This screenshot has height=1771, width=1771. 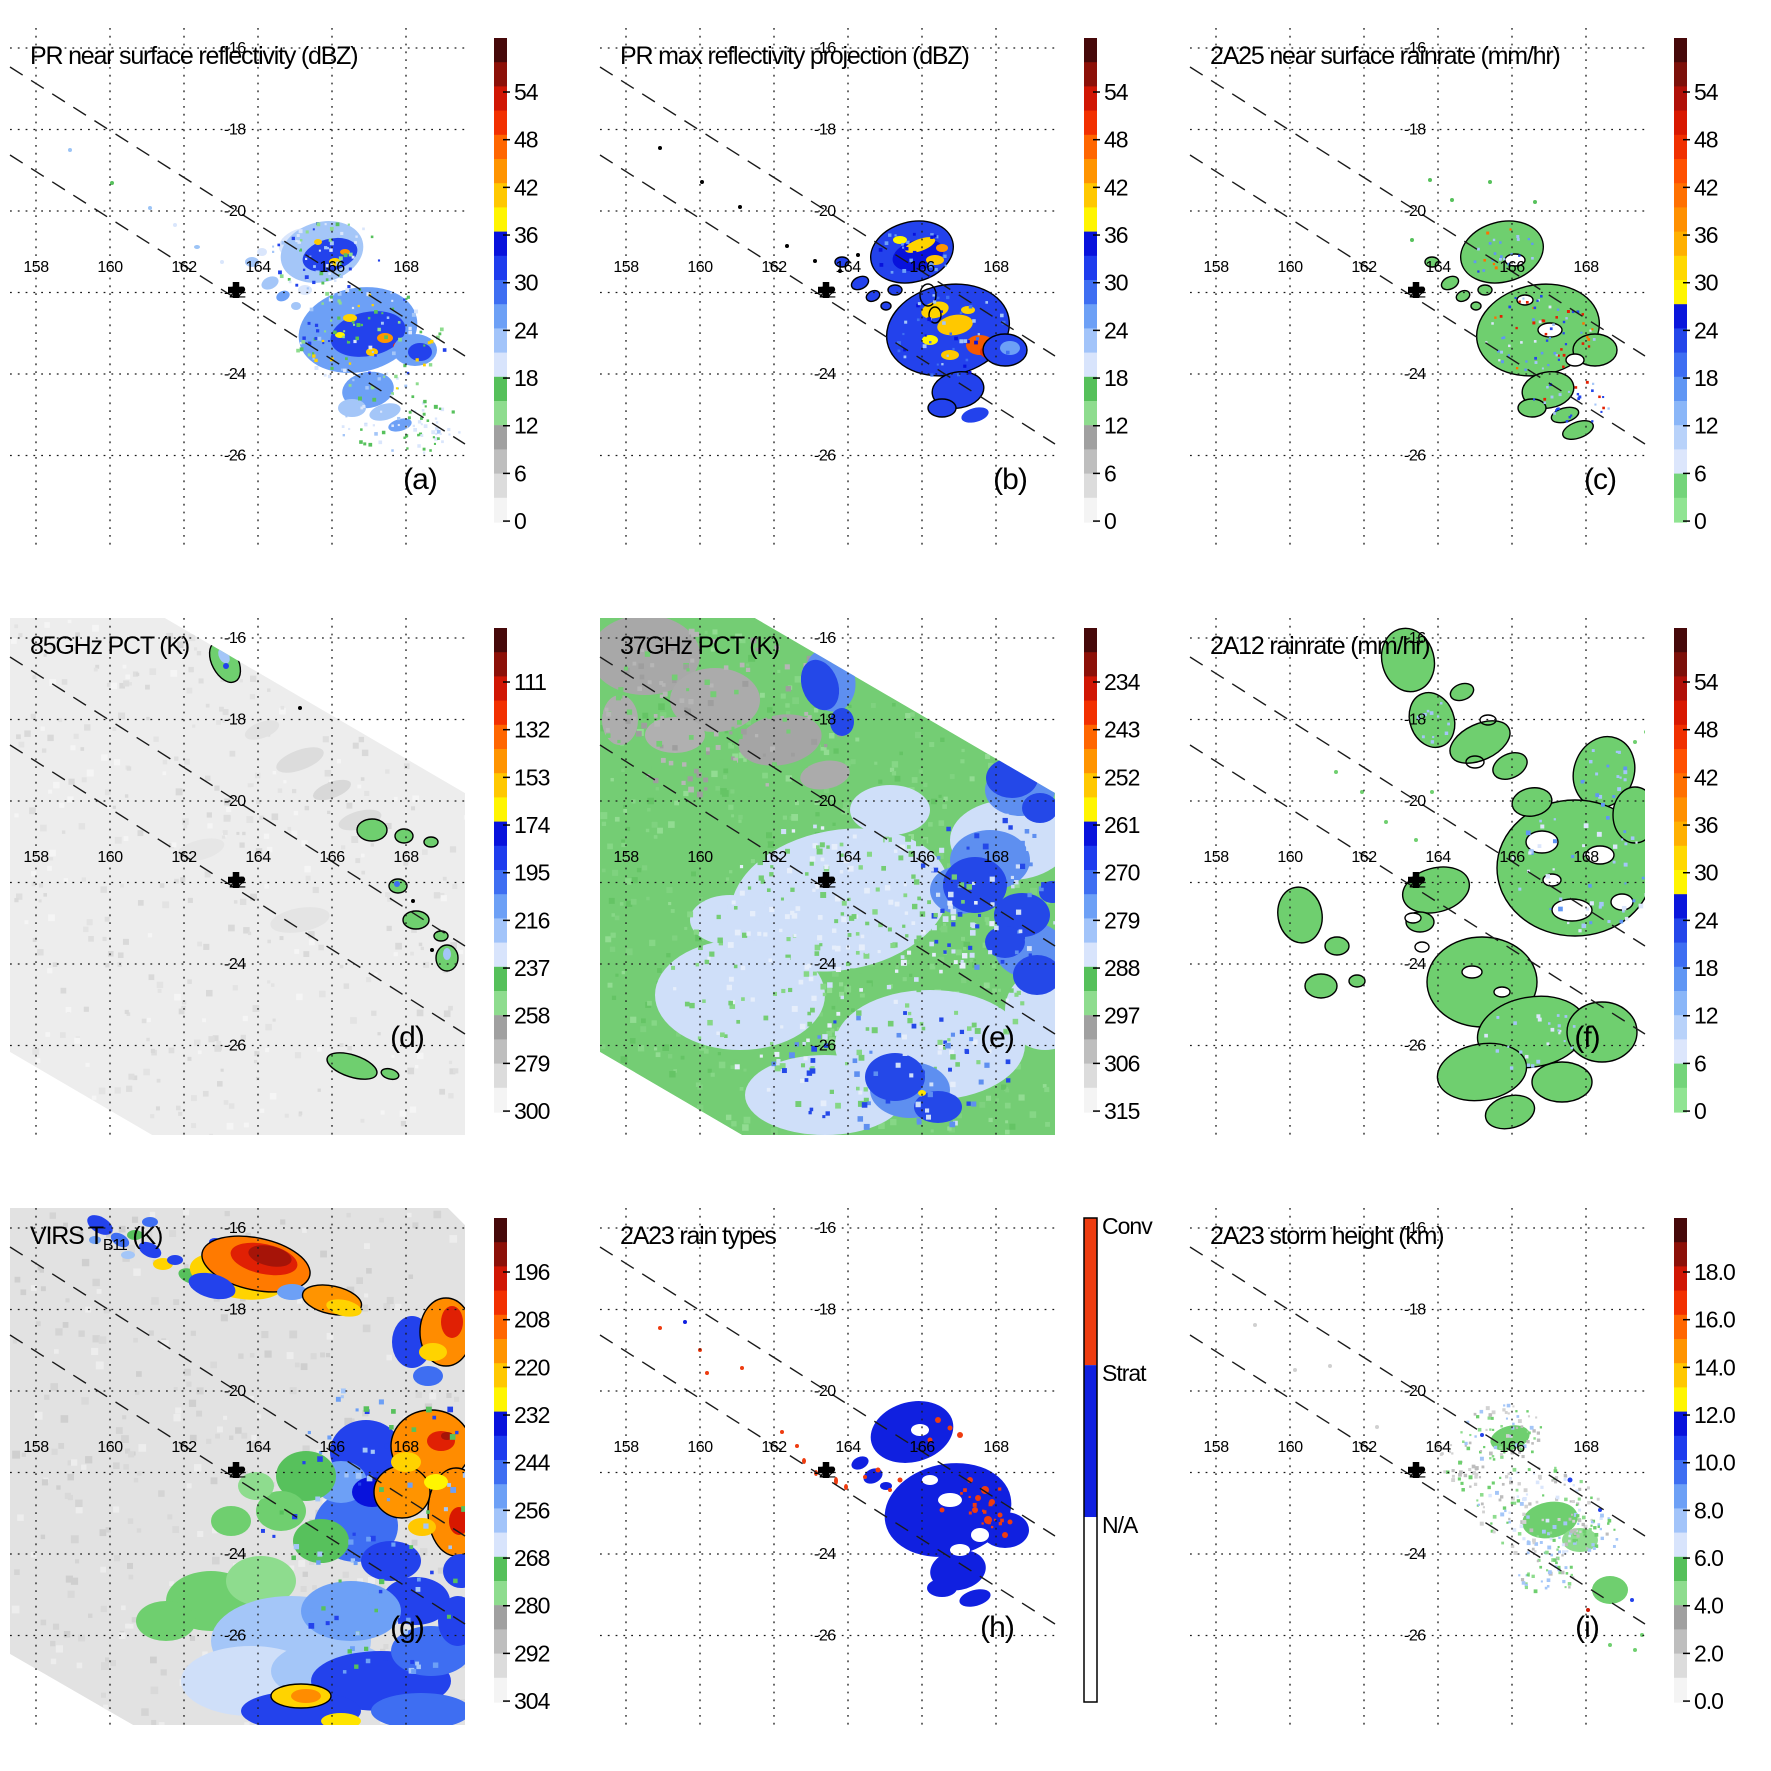 What do you see at coordinates (1122, 968) in the screenshot?
I see `colorbar-tick-label: 288` at bounding box center [1122, 968].